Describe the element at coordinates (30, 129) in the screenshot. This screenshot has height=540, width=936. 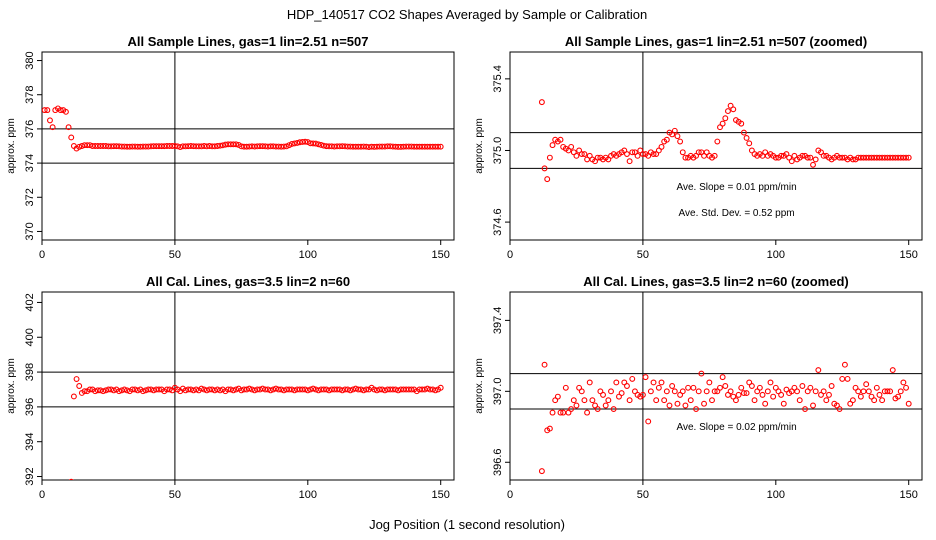
I see `y-tick-label: 376` at that location.